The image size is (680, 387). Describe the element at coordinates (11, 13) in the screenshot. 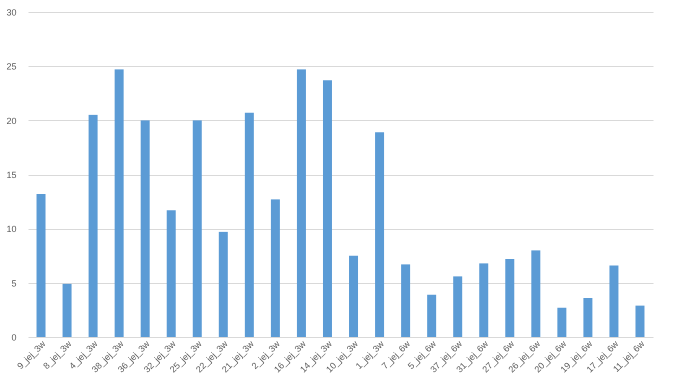

I see `y-tick-label: 30` at that location.